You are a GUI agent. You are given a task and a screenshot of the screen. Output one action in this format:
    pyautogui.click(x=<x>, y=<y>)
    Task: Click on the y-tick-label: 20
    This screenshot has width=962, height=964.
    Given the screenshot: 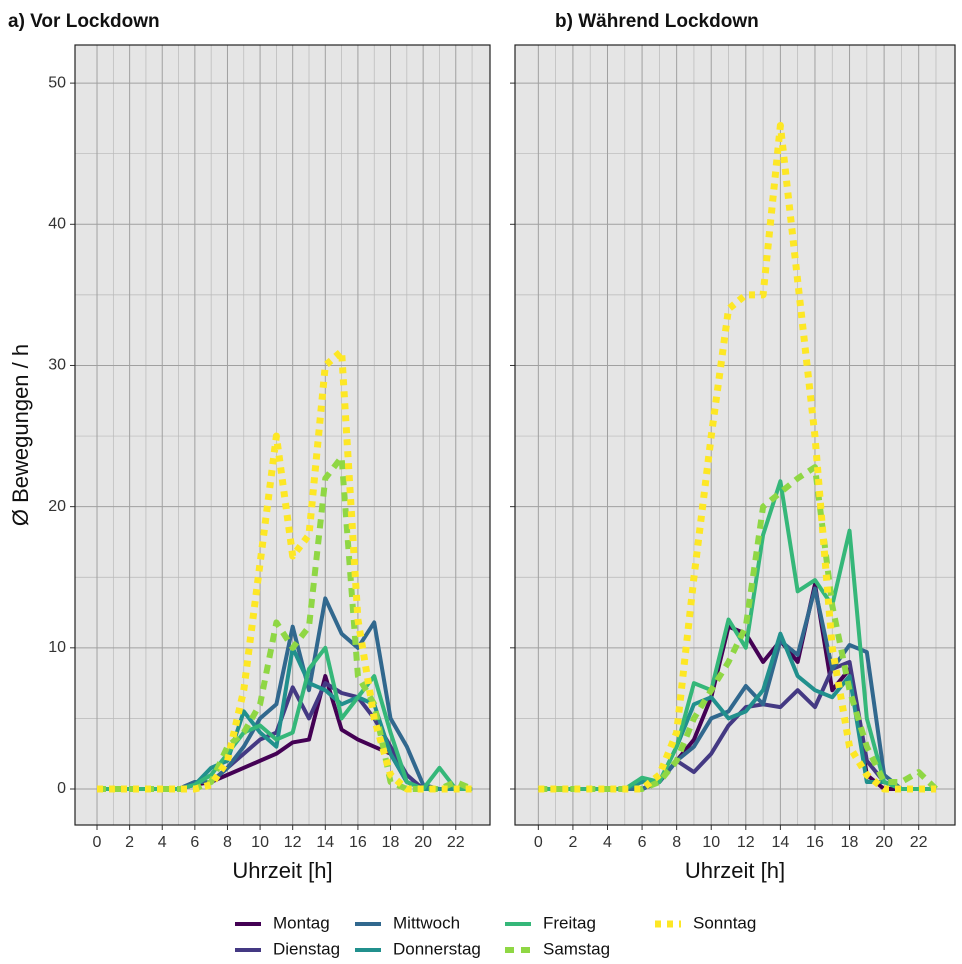 What is the action you would take?
    pyautogui.click(x=57, y=506)
    